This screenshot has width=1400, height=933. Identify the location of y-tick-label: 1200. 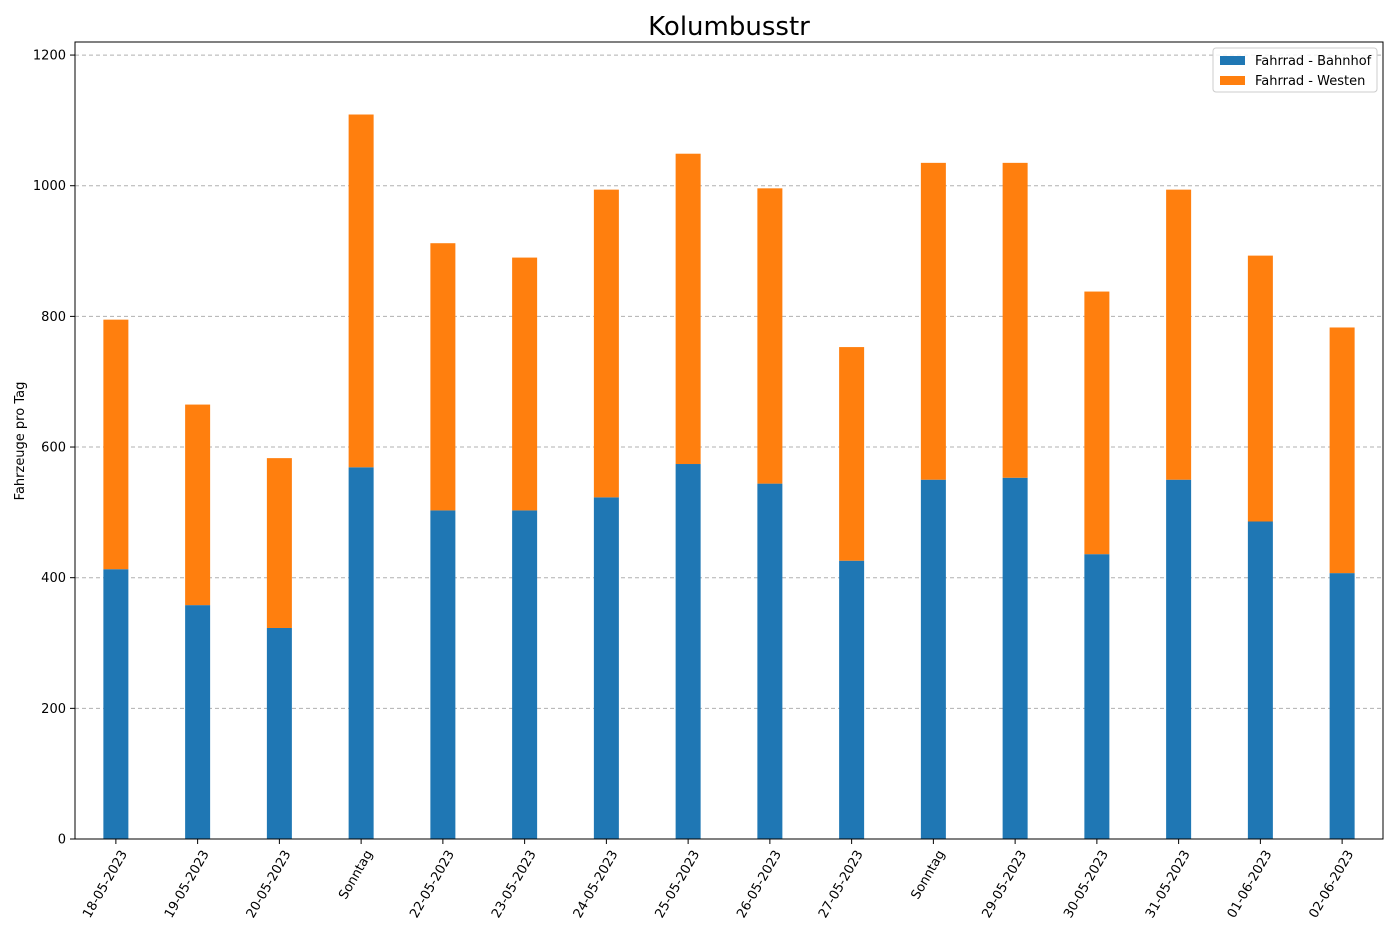
(49, 56).